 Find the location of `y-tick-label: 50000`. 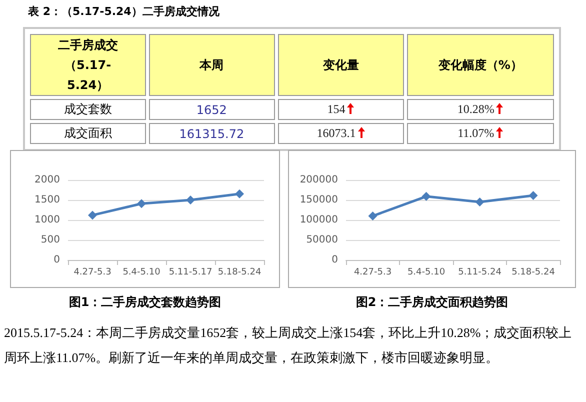

y-tick-label: 50000 is located at coordinates (322, 240).